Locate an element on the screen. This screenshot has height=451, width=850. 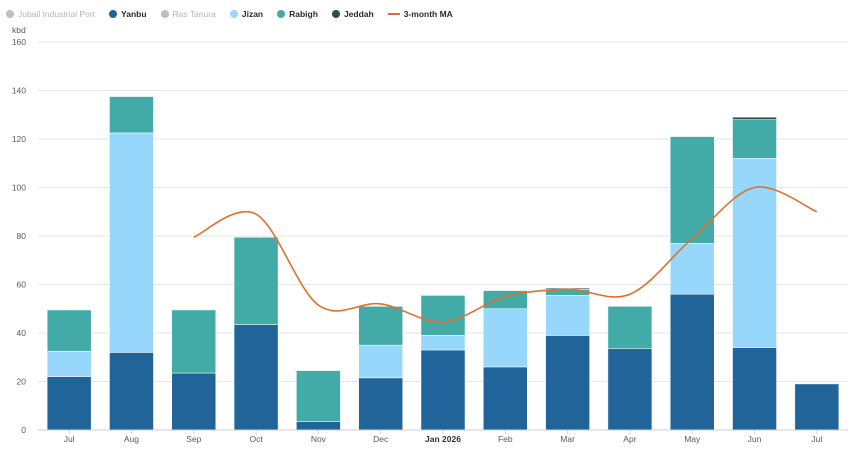
x-tick-label: Dec is located at coordinates (381, 439).